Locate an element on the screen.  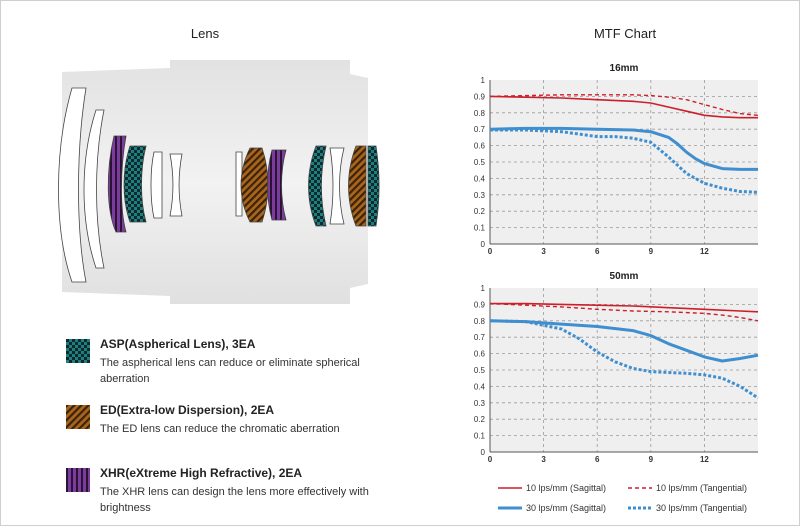
mtf-chart-50mm: 50mm 1 0.9 0.8 0.7 0.6 0.5 0.4 0.3 0.2 0.1 00 3 6 9 12 is located at coordinates (616, 367).